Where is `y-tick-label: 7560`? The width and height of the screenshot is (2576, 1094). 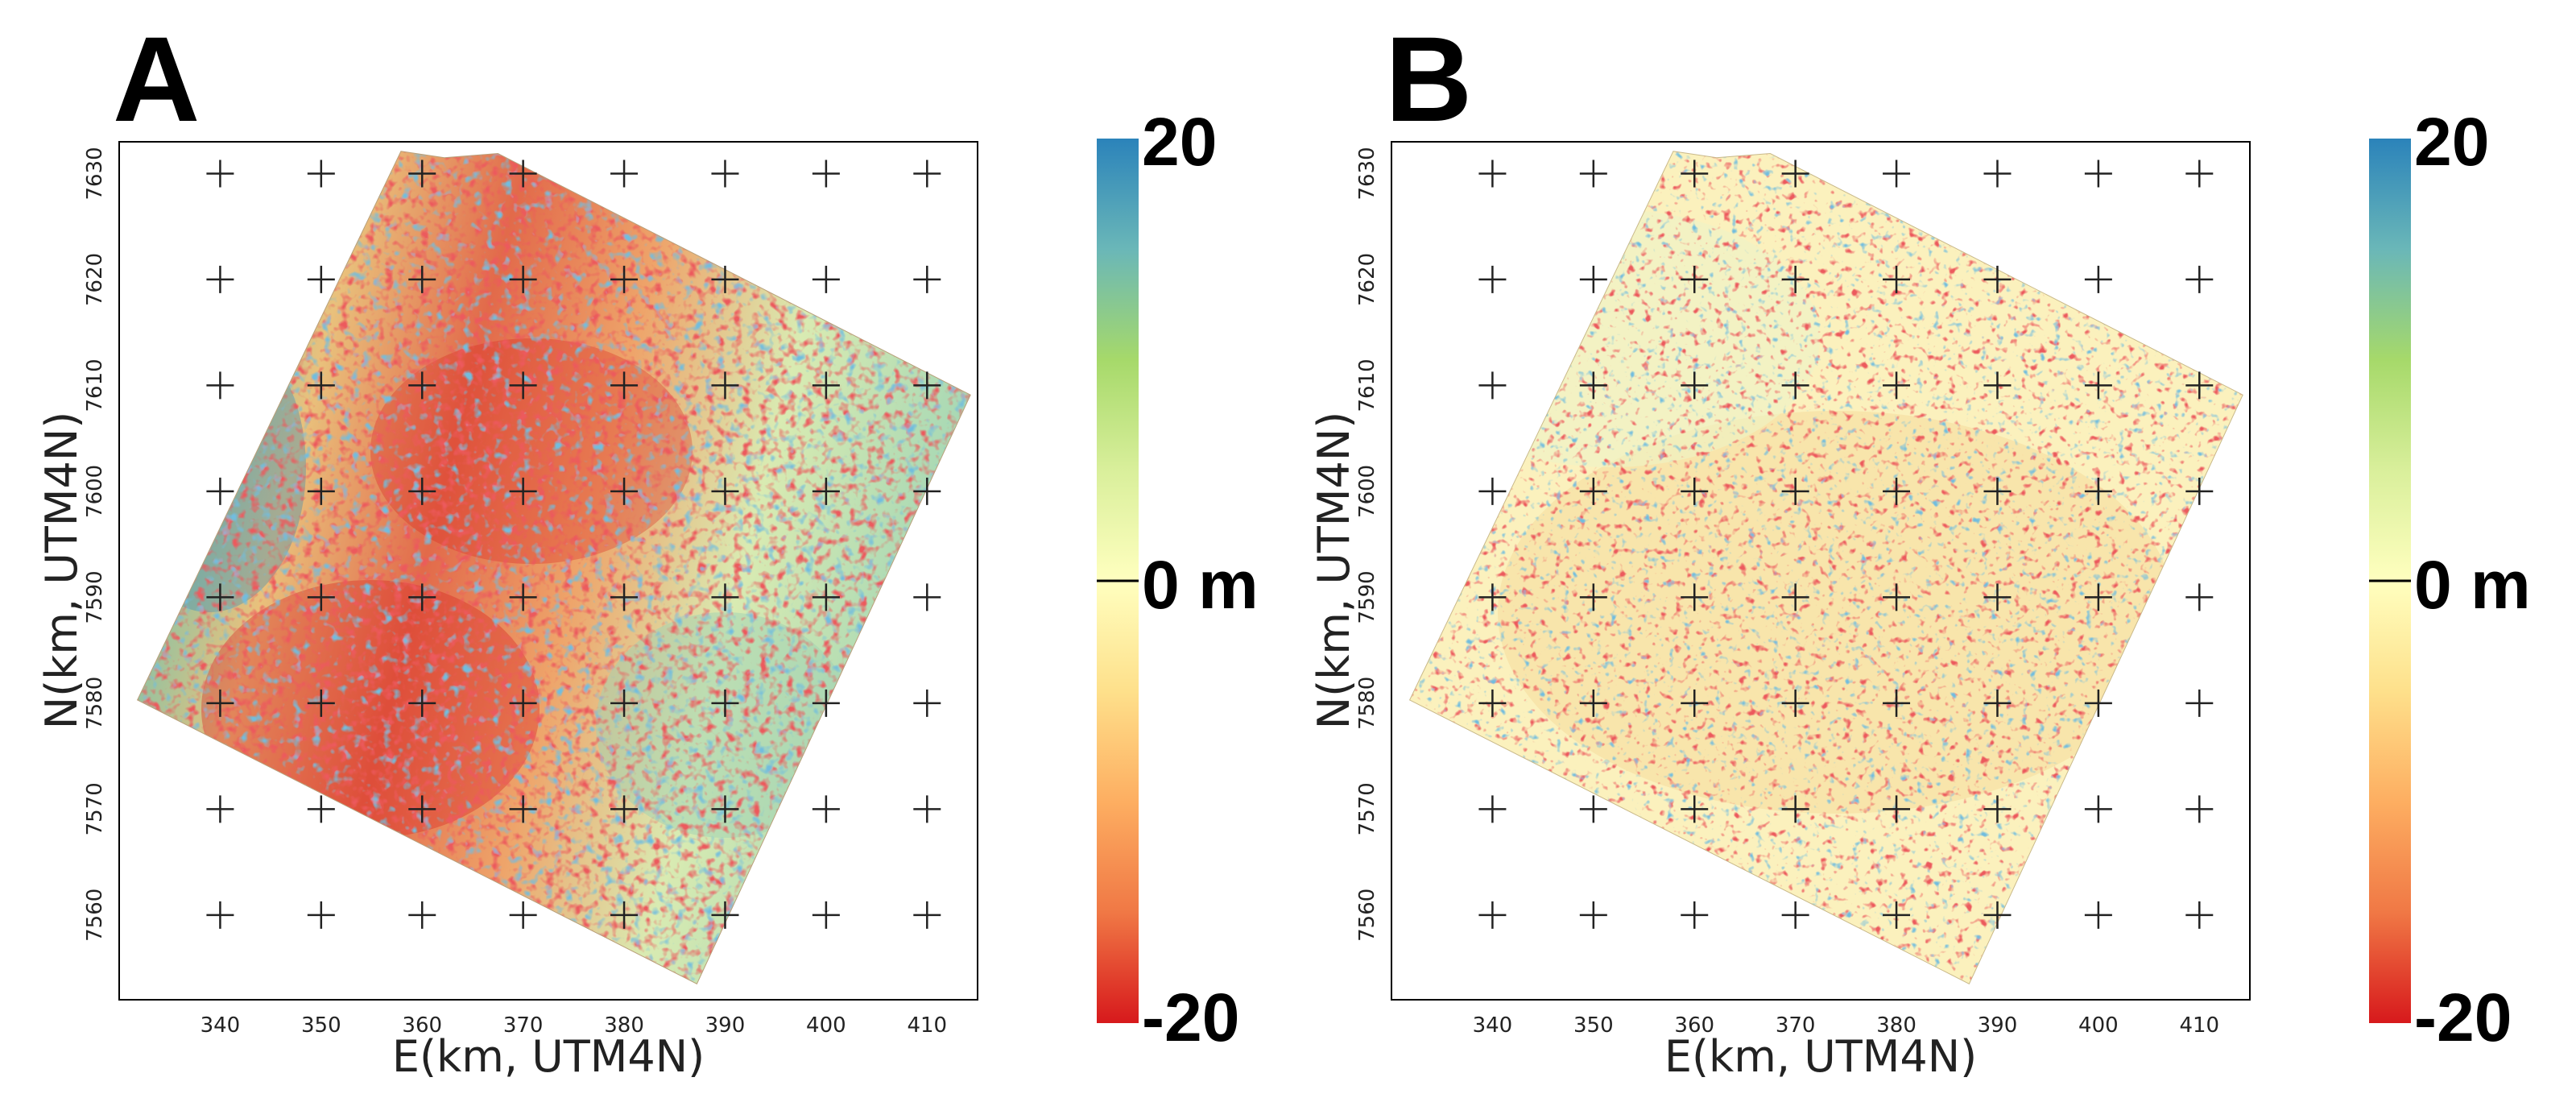
y-tick-label: 7560 is located at coordinates (1367, 915).